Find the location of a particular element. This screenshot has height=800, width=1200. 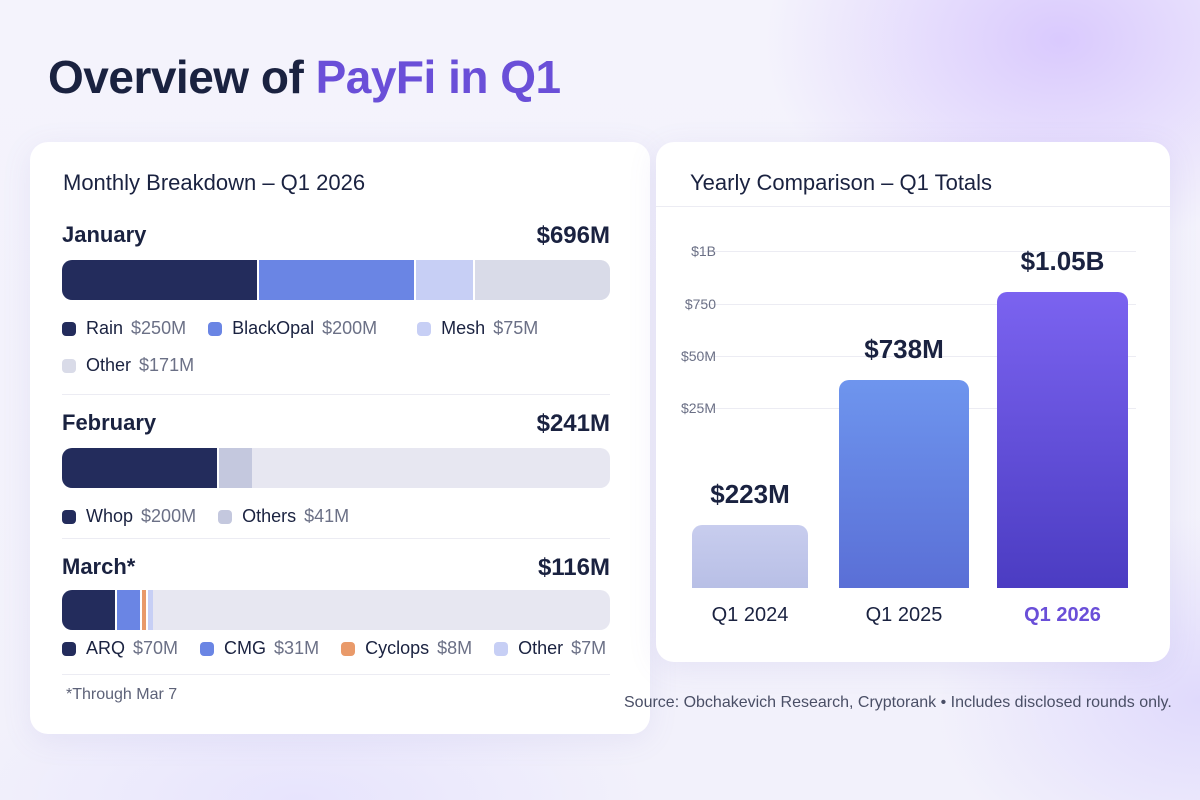

page-title: Overview of PayFi in Q1 is located at coordinates (304, 77).